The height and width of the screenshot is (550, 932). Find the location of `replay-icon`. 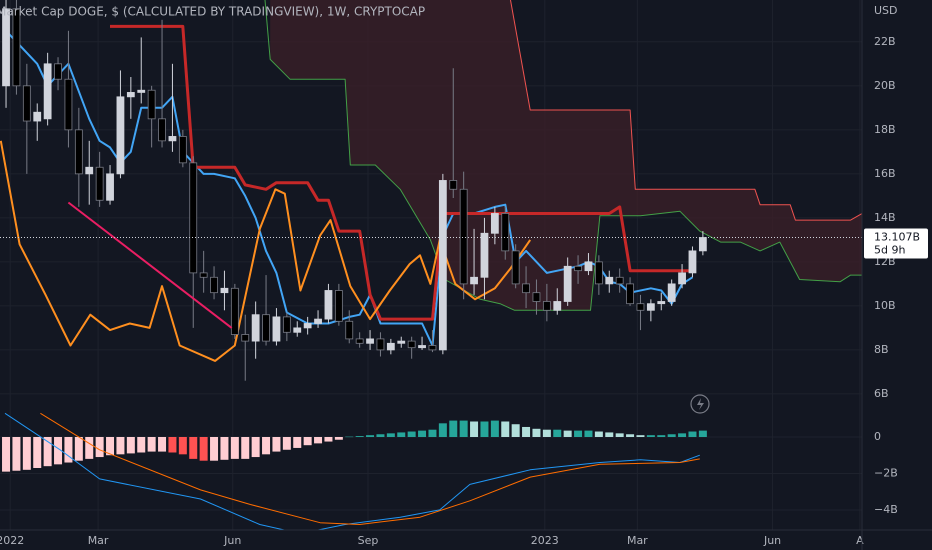

replay-icon is located at coordinates (700, 404).